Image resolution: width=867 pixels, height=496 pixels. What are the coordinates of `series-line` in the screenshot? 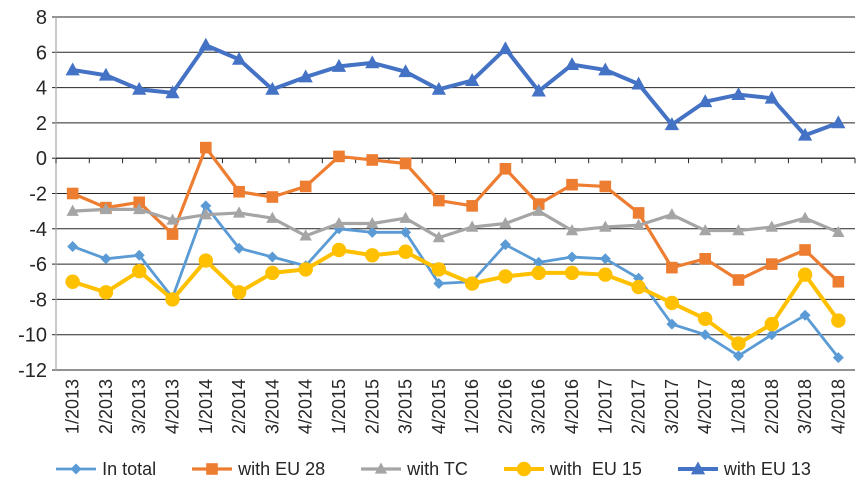 It's located at (455, 223).